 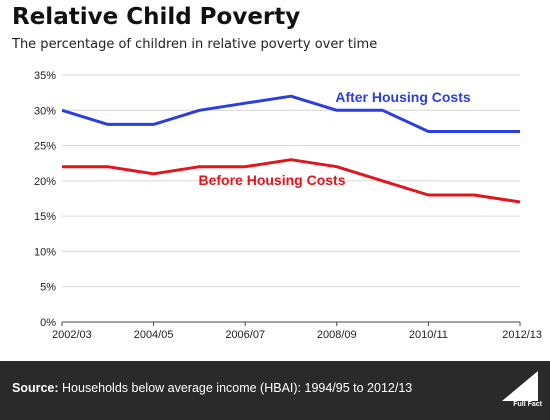 I want to click on x-tick-label: 2012/13, so click(x=522, y=335).